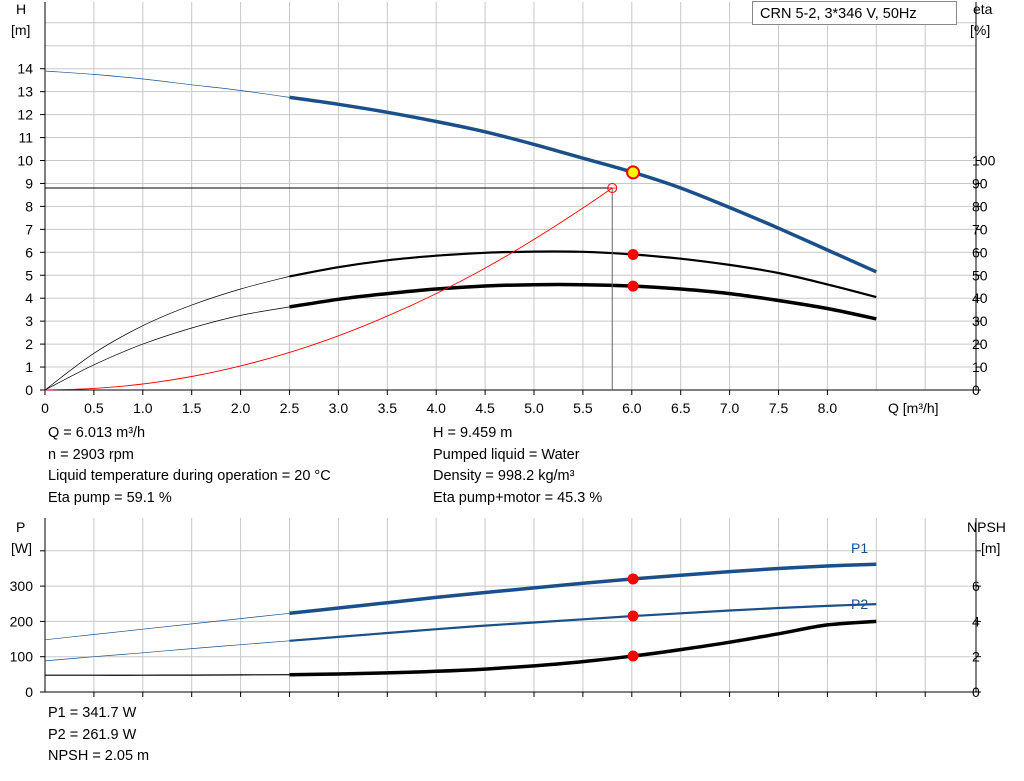 The image size is (1024, 781). What do you see at coordinates (22, 586) in the screenshot?
I see `lower-left-tick-label: 300` at bounding box center [22, 586].